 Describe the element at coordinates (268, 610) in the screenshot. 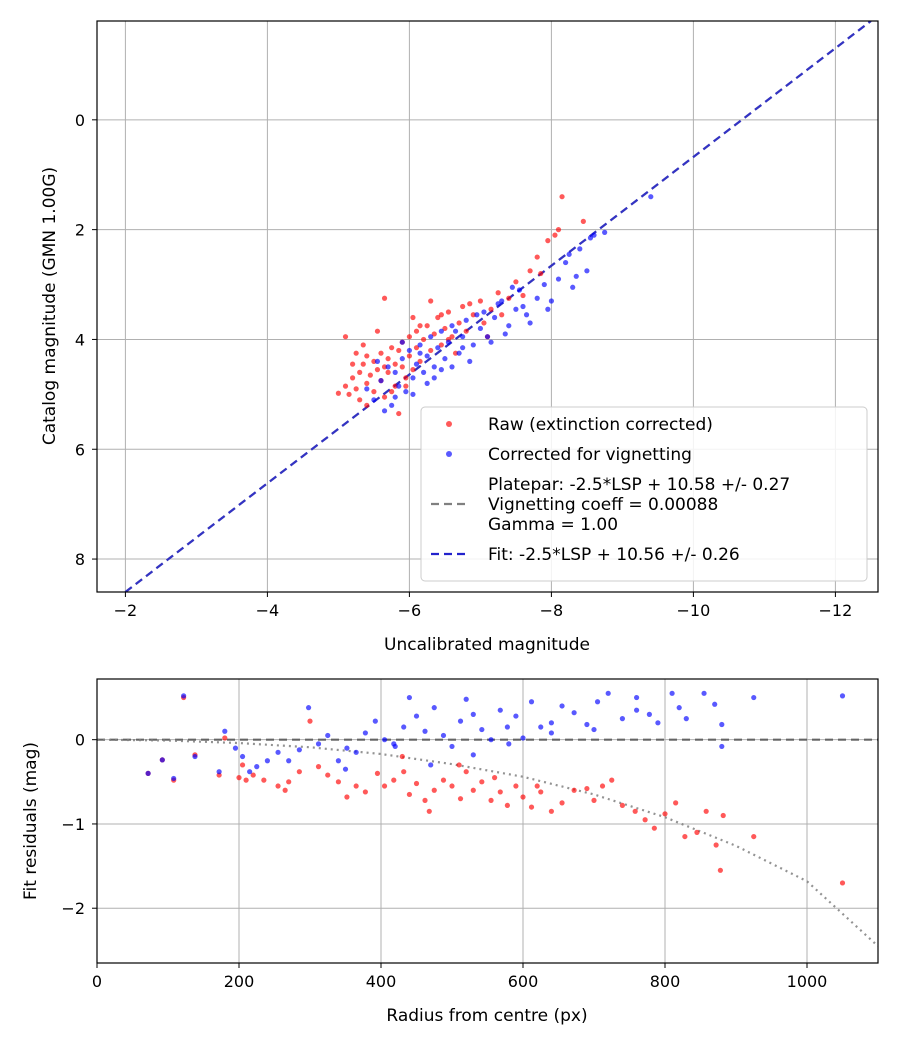

I see `x-tick-label: −4` at that location.